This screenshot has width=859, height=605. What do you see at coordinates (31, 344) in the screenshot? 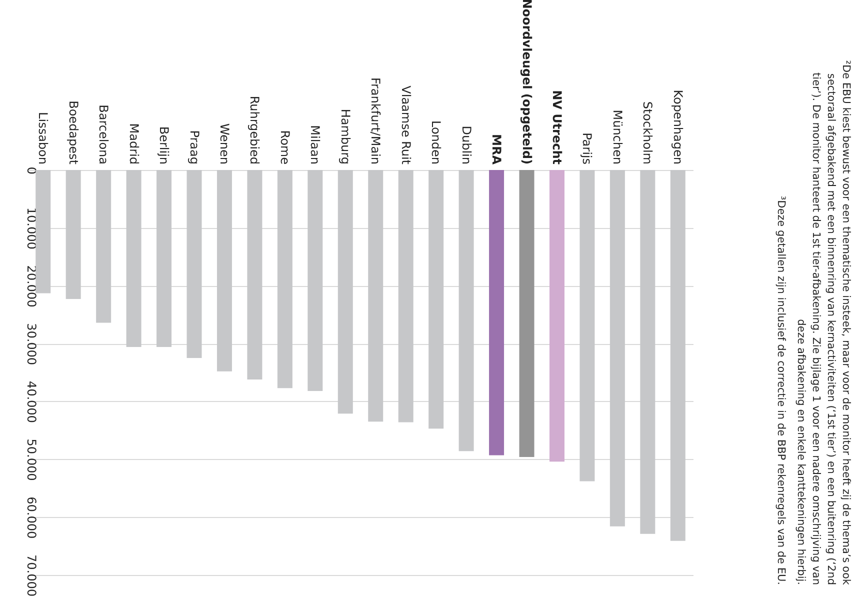
I see `y-tick-label: 30.000` at bounding box center [31, 344].